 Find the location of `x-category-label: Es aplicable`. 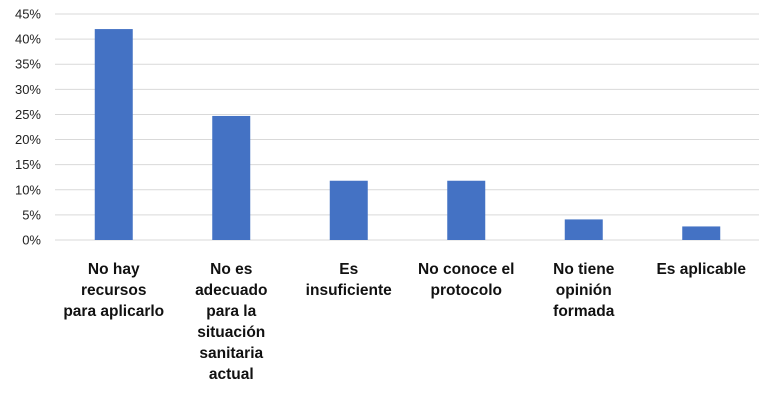

x-category-label: Es aplicable is located at coordinates (701, 269).